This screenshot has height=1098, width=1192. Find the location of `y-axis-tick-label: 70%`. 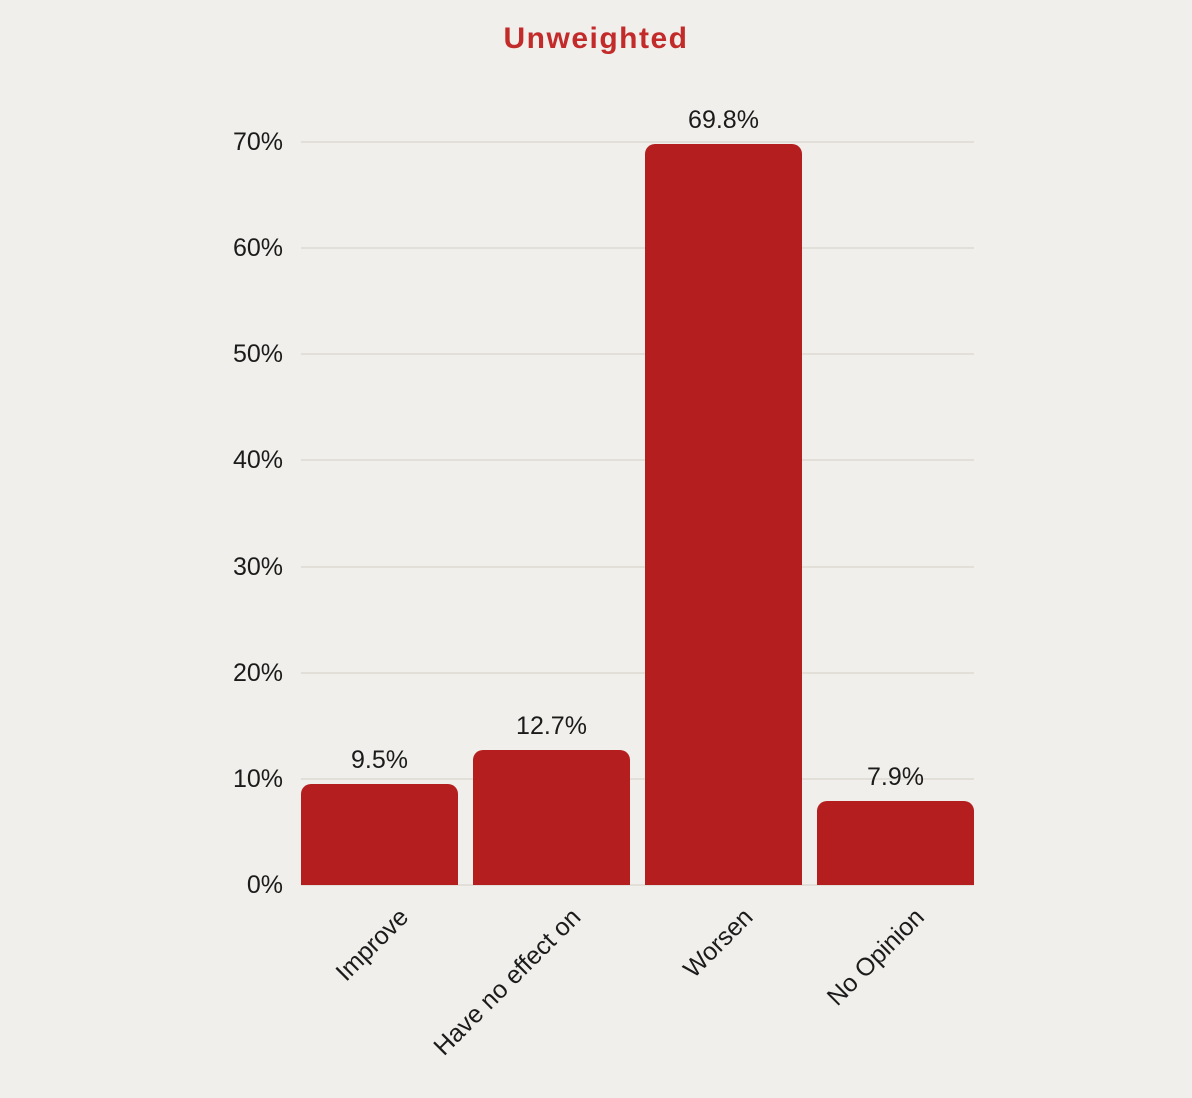

y-axis-tick-label: 70% is located at coordinates (257, 142).